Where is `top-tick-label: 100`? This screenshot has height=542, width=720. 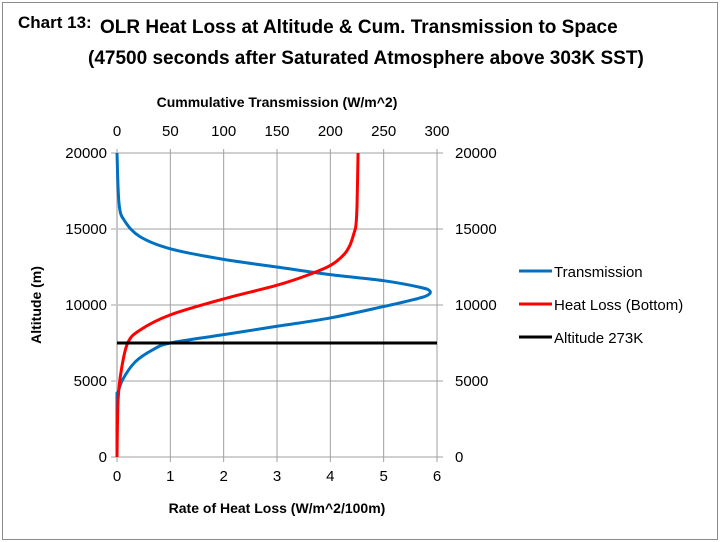
top-tick-label: 100 is located at coordinates (223, 131).